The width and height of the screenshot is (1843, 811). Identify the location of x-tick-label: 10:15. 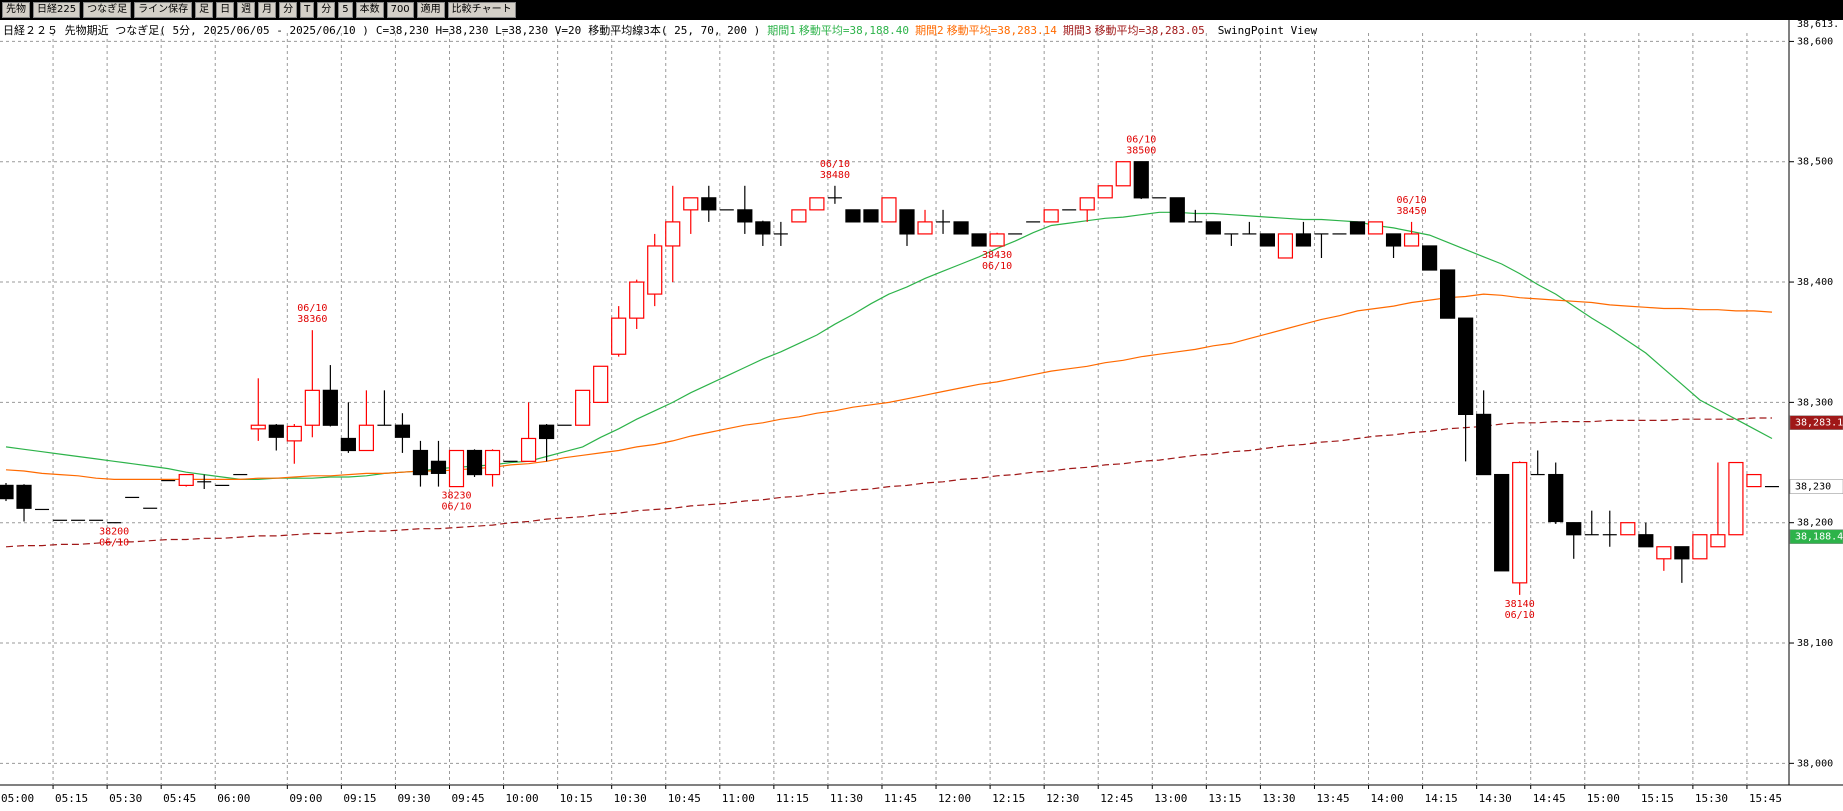
(576, 798).